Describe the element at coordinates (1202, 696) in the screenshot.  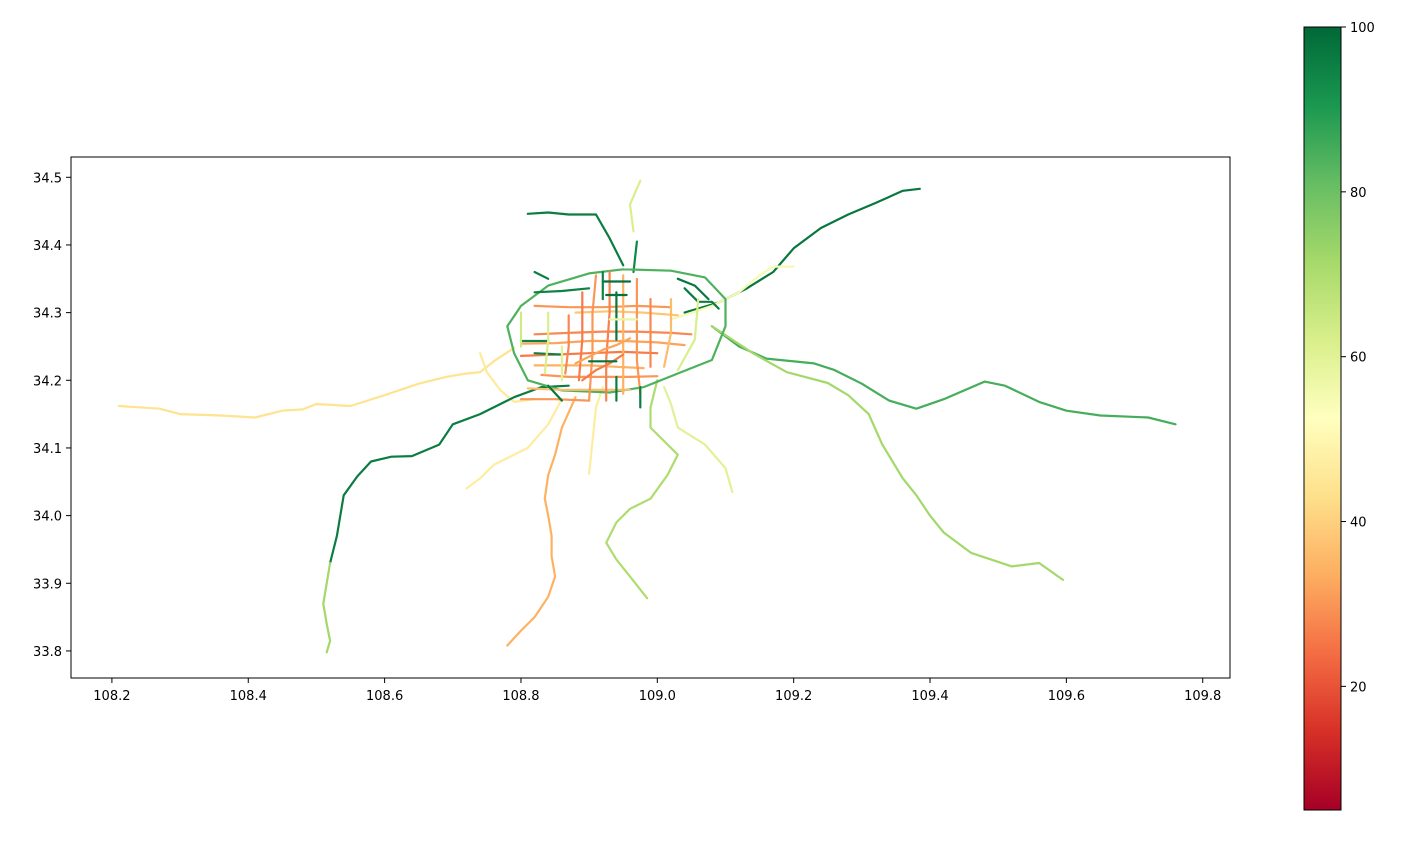
I see `x-tick-label: 109.8` at that location.